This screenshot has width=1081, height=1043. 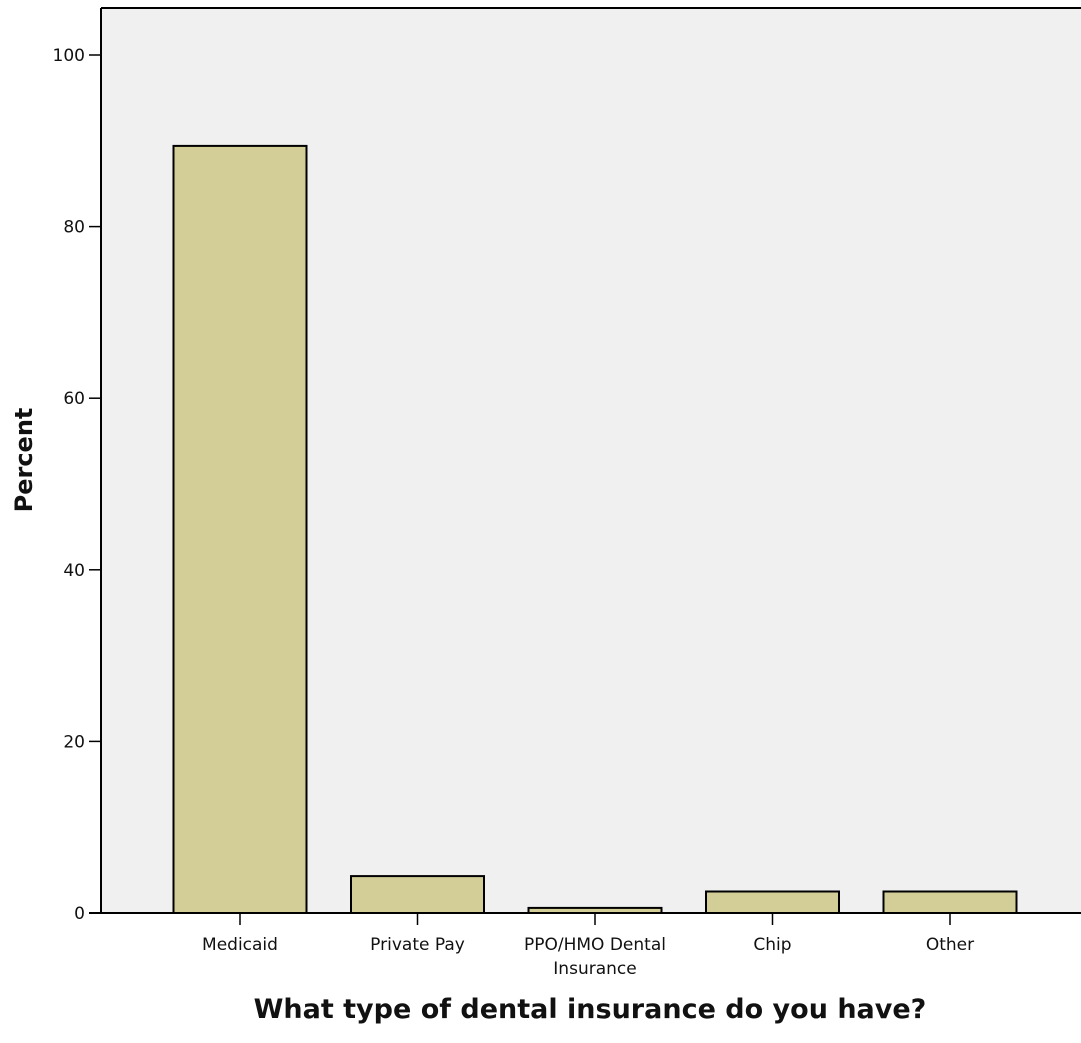 I want to click on x-tick-label: Chip, so click(x=772, y=945).